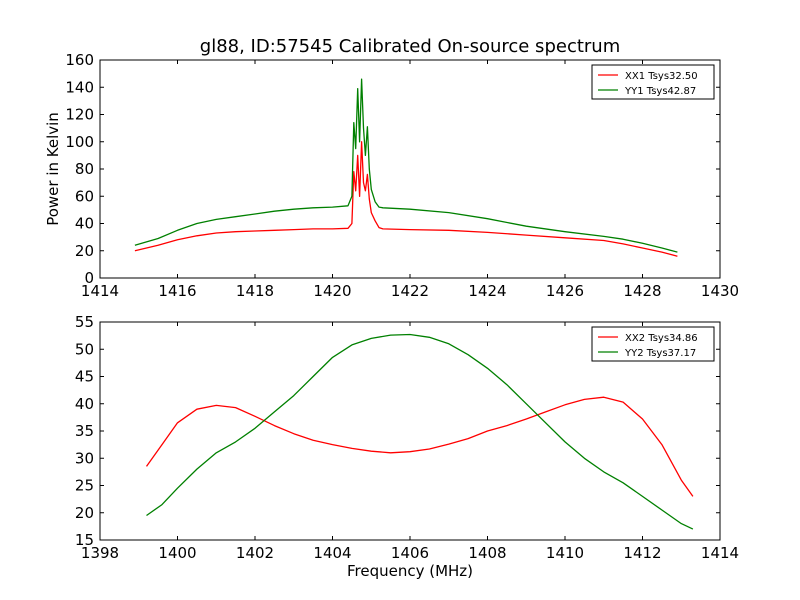 The height and width of the screenshot is (600, 800). I want to click on y-tick-label: 120, so click(79, 115).